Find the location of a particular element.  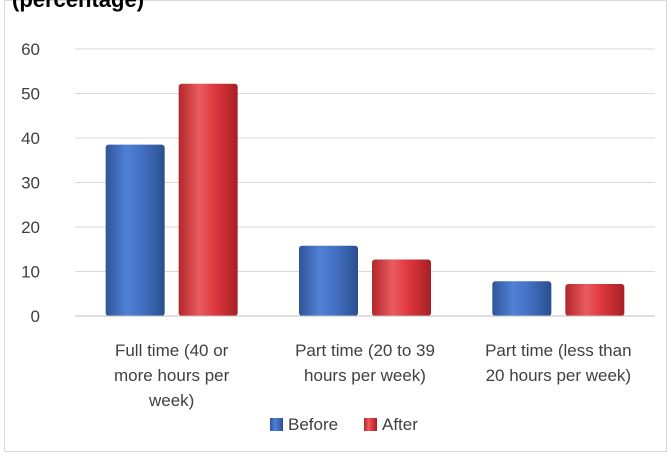

x-category-label: Part time (20 to 39 hours per week) is located at coordinates (365, 363).